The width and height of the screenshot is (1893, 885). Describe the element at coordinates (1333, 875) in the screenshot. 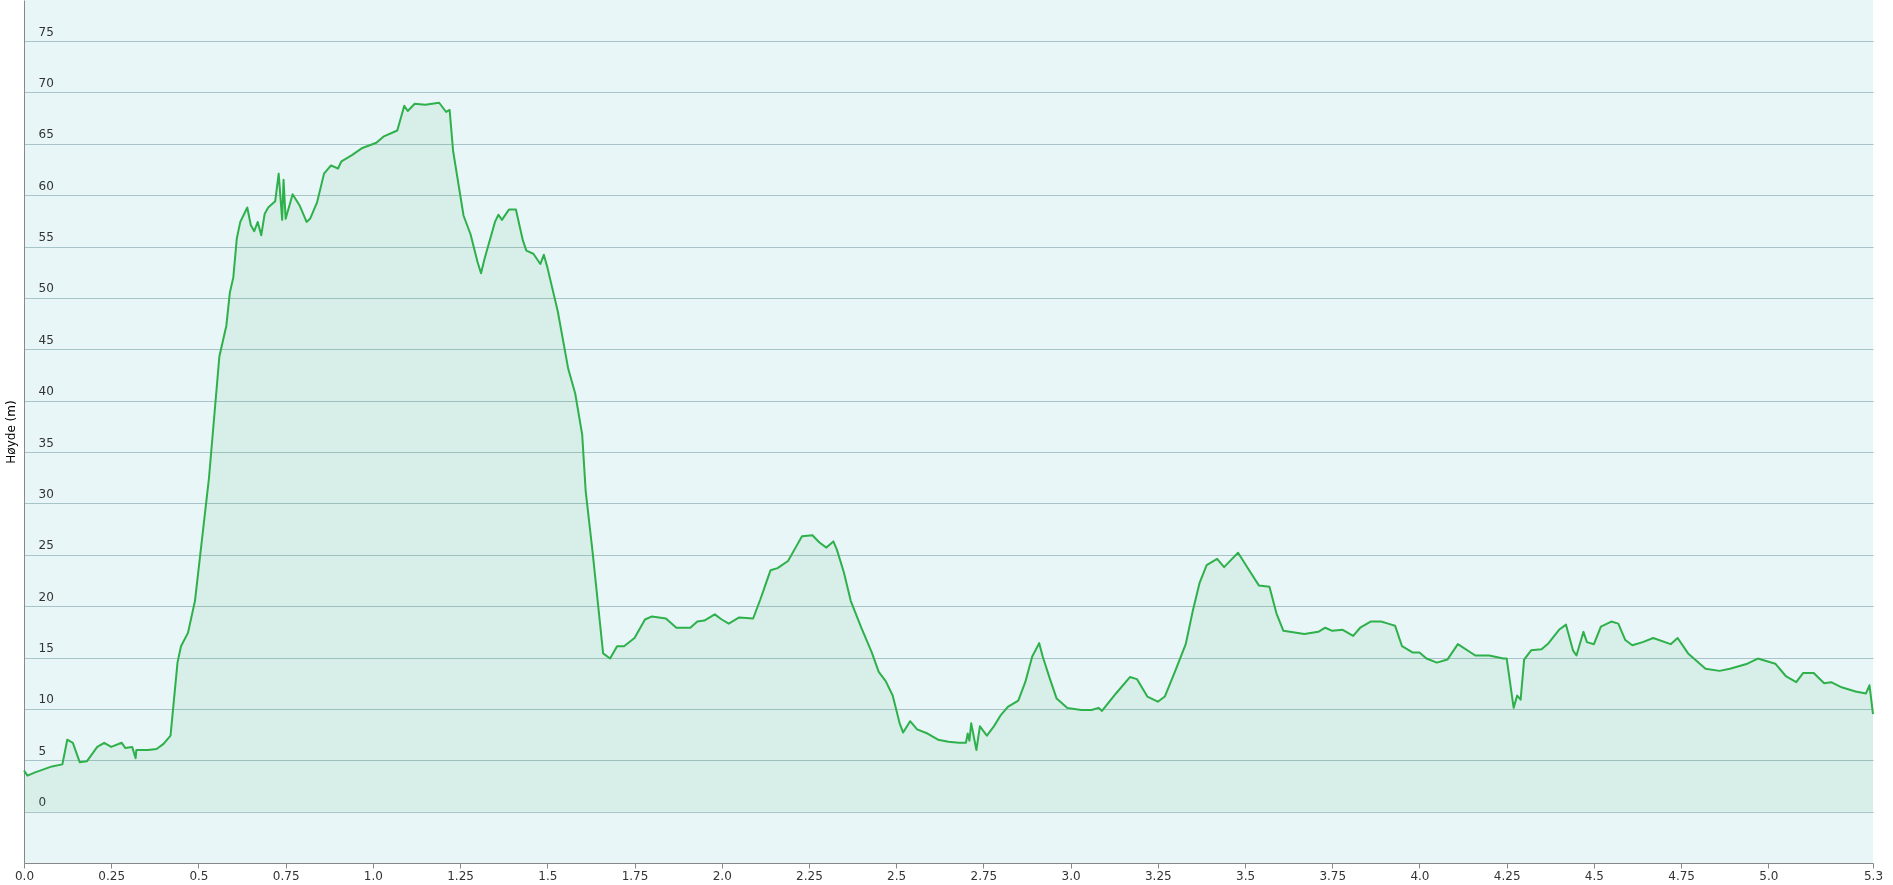

I see `x-tick-label: 3.75` at that location.